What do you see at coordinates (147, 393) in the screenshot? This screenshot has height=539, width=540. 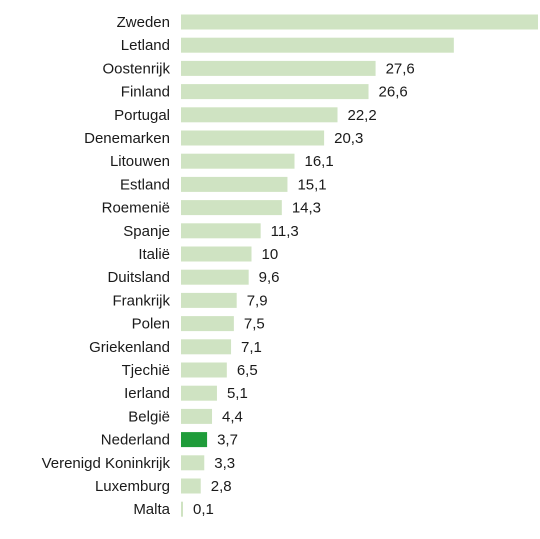 I see `category-label: Ierland` at bounding box center [147, 393].